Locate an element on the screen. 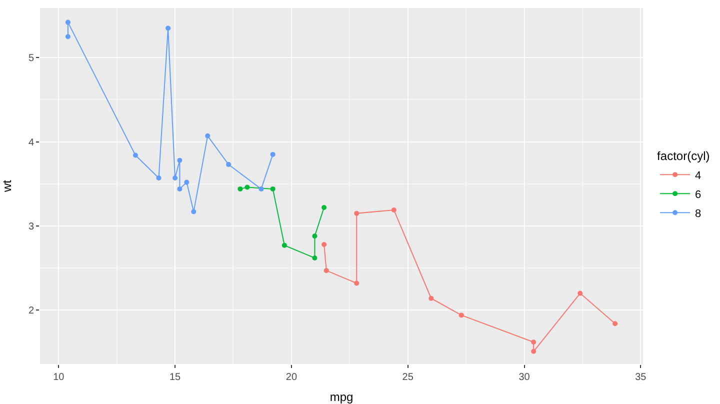  y-axis-title: wt is located at coordinates (7, 186).